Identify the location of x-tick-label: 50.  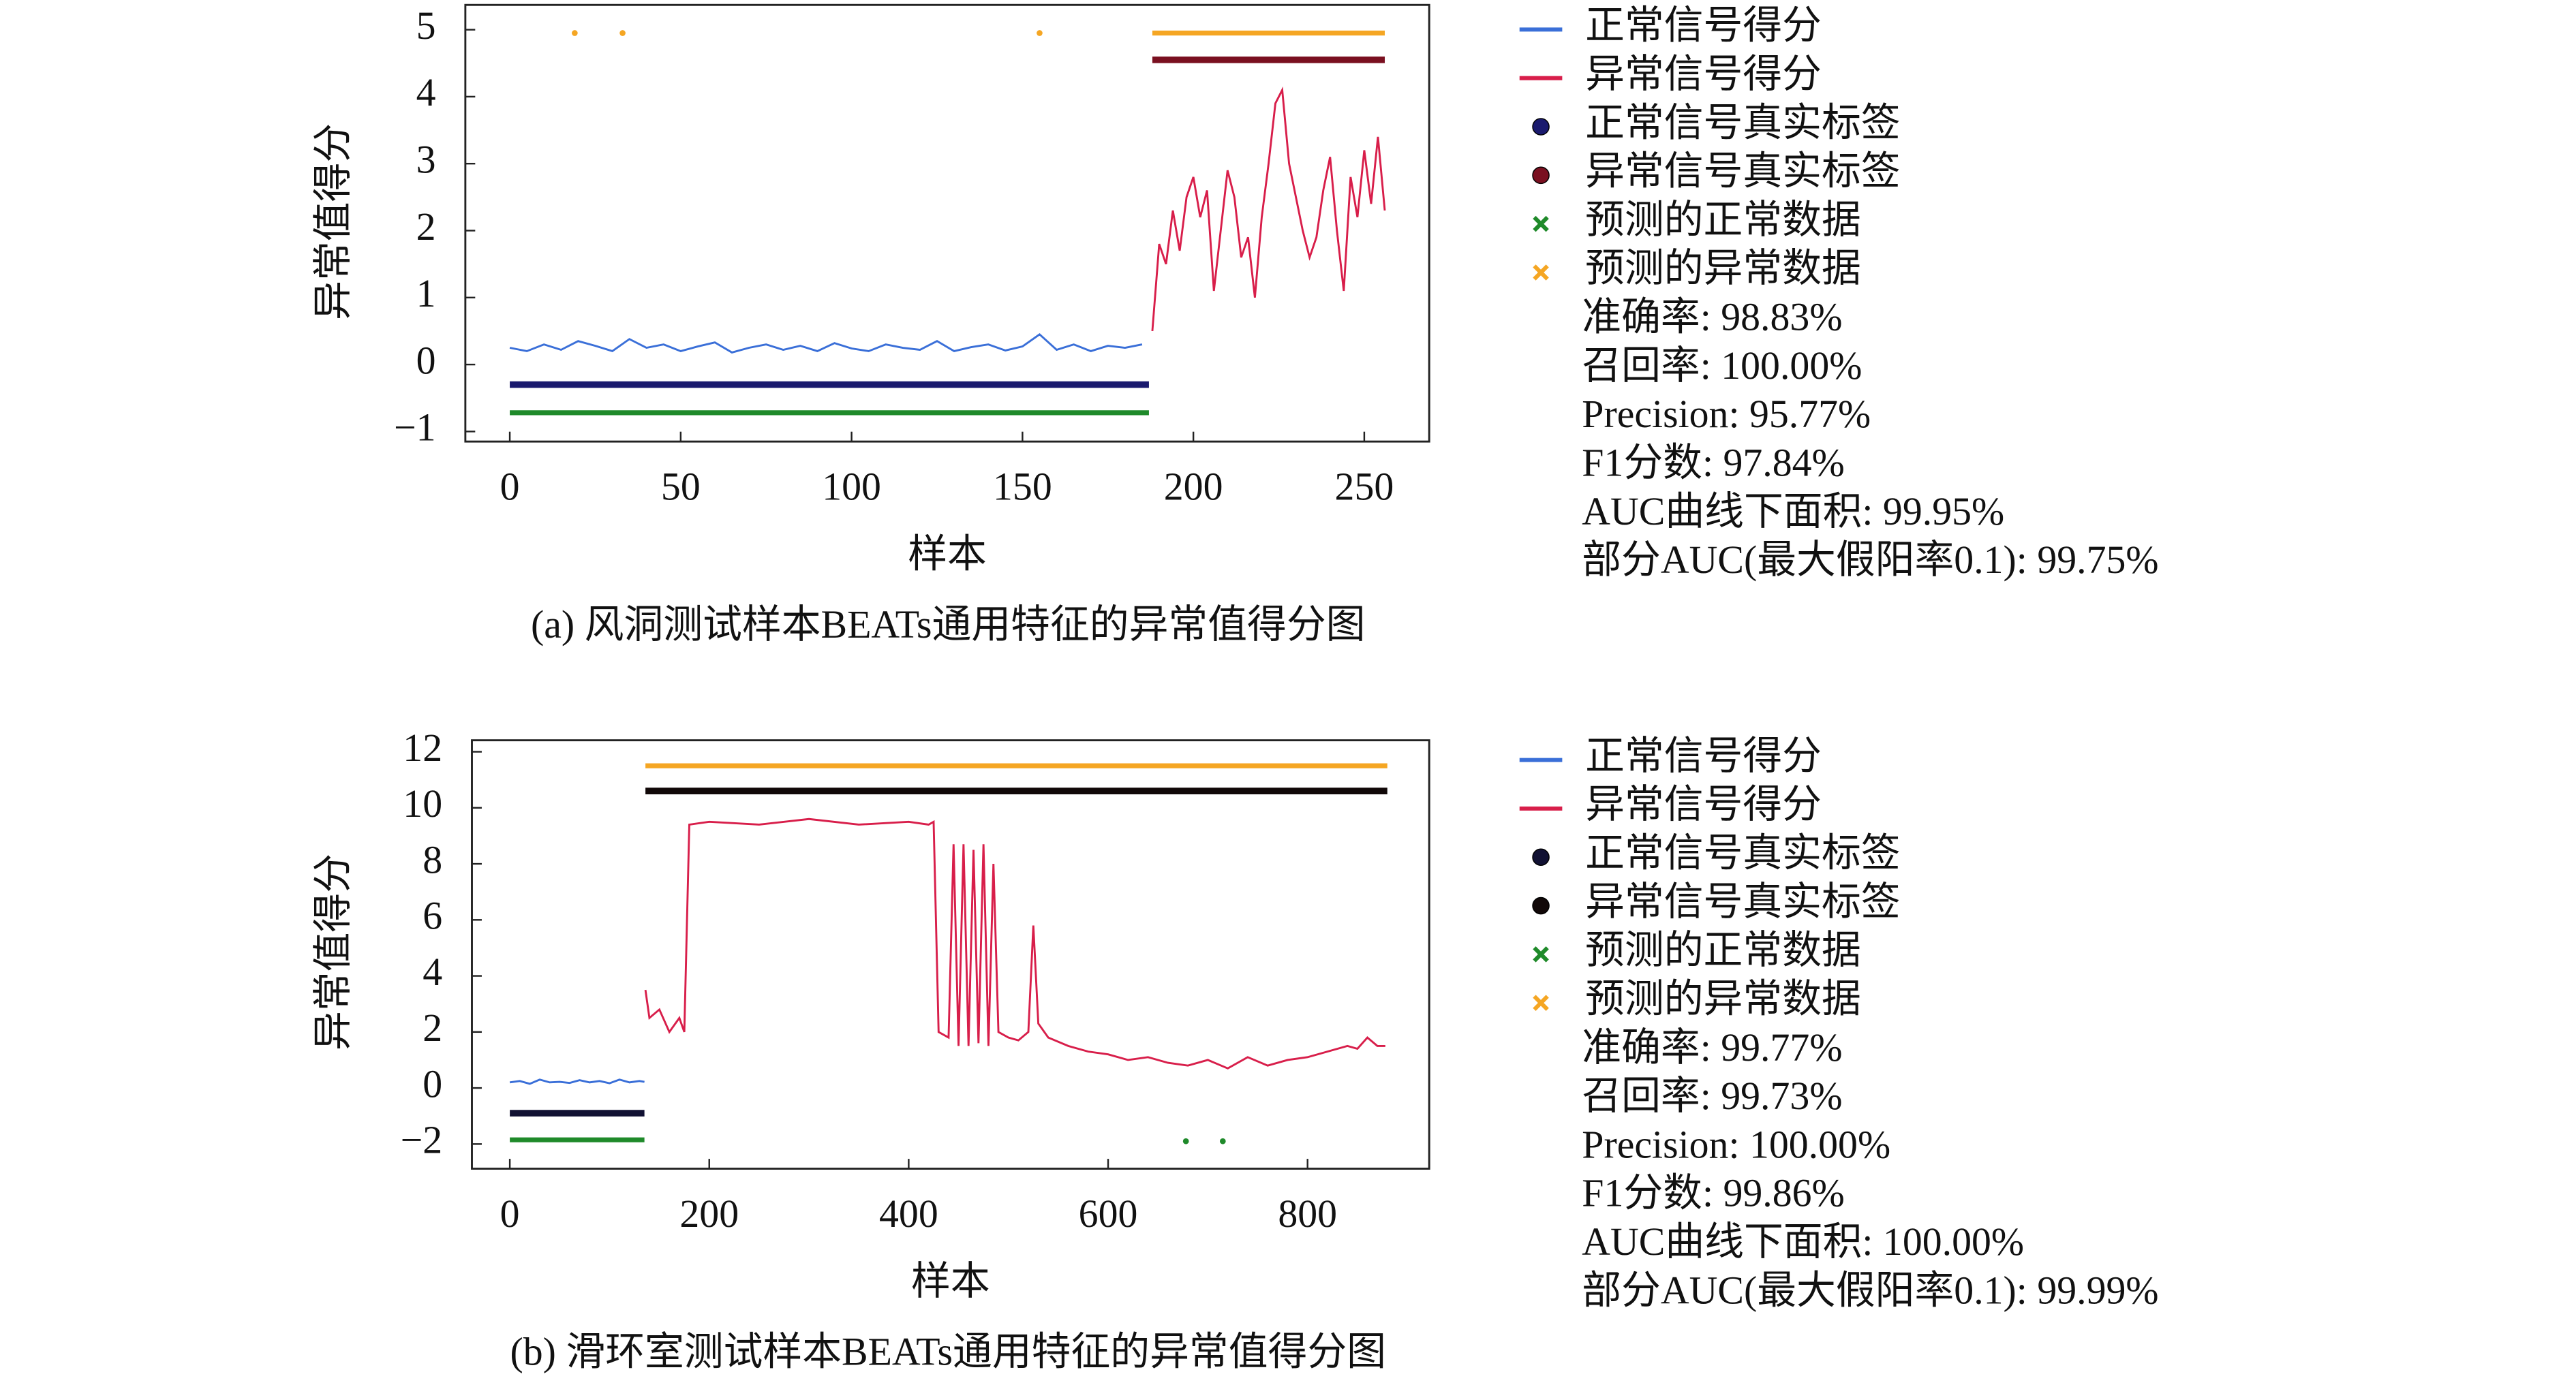
(681, 487).